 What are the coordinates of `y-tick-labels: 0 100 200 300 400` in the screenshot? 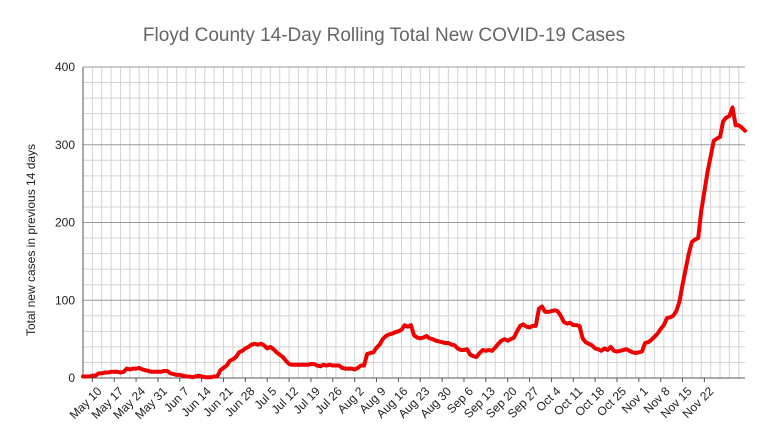 It's located at (65, 222).